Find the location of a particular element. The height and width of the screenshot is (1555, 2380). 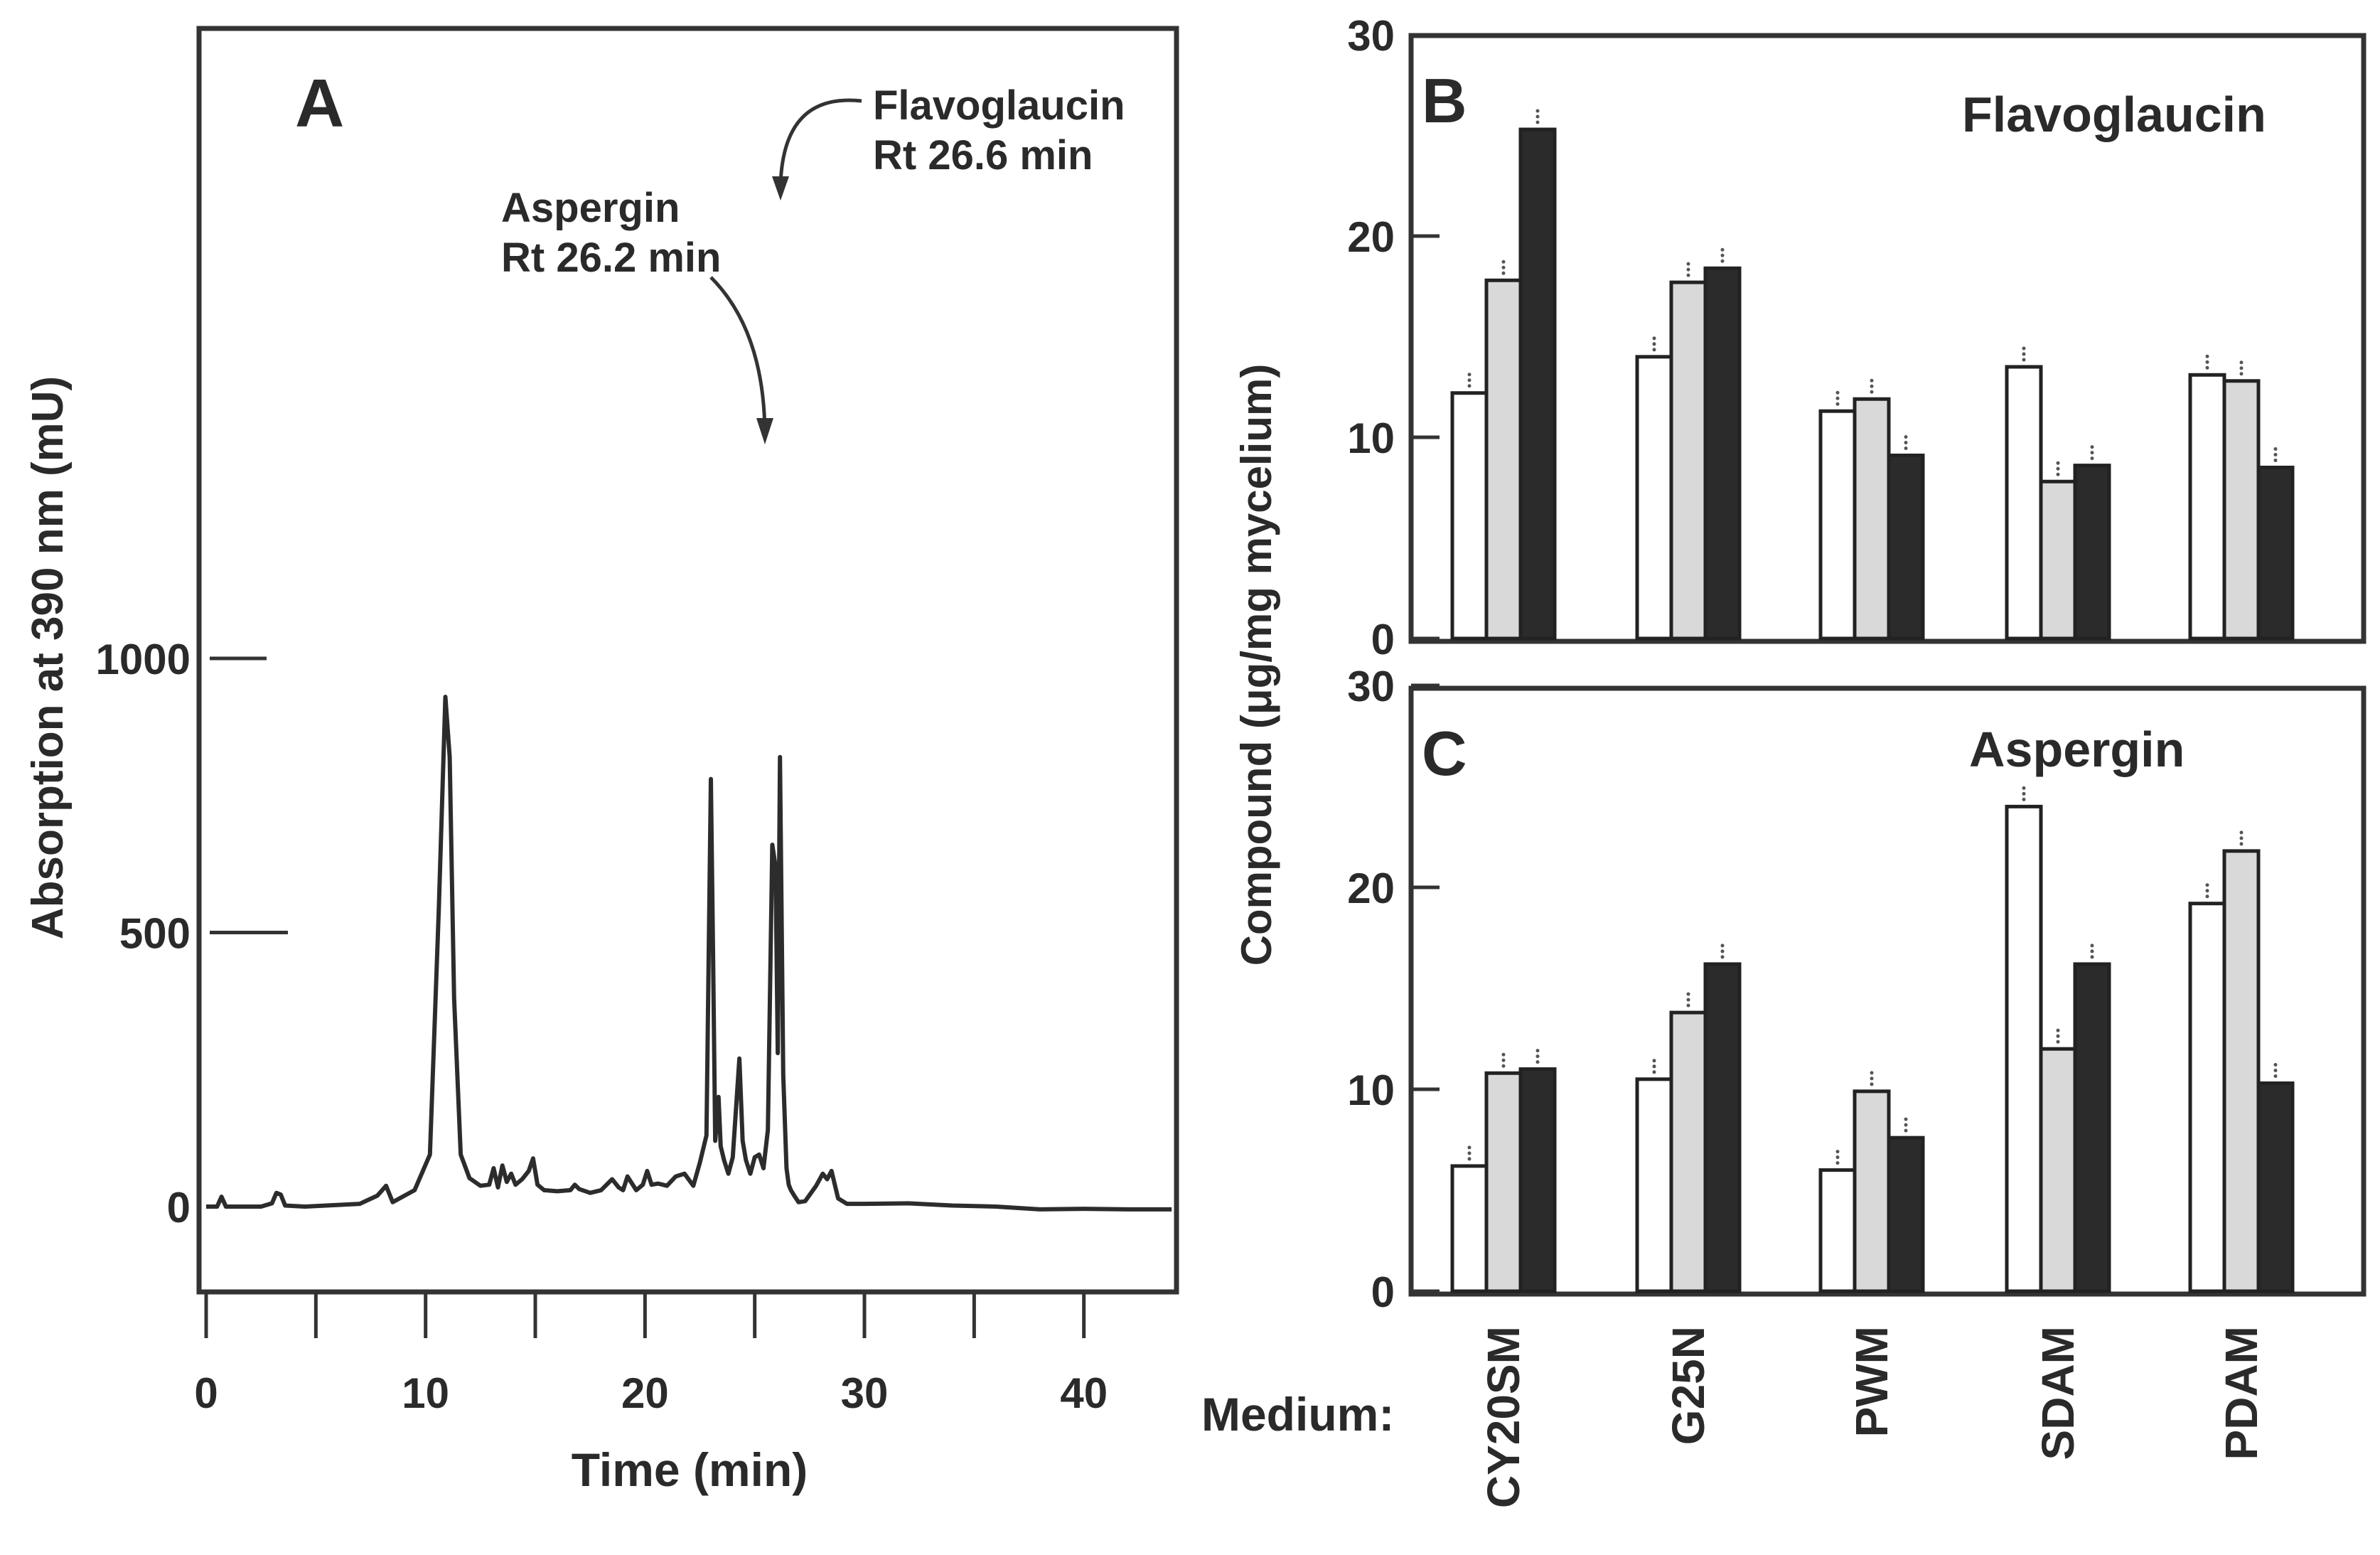

panel-a-y-ticks: 0 500 1000 is located at coordinates (192, 934).